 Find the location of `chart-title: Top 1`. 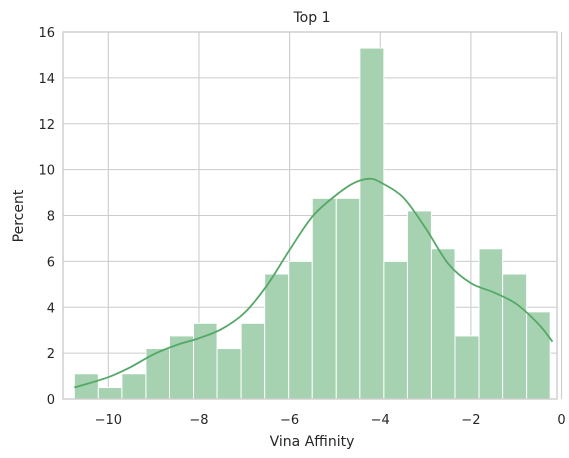

chart-title: Top 1 is located at coordinates (312, 18).